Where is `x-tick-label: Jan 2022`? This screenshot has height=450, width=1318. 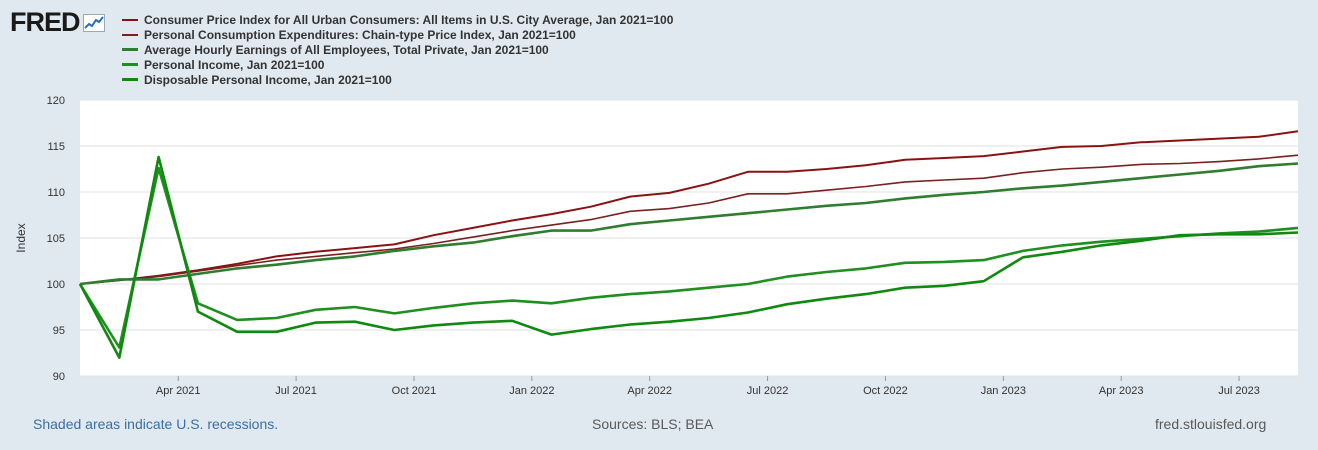 x-tick-label: Jan 2022 is located at coordinates (531, 391).